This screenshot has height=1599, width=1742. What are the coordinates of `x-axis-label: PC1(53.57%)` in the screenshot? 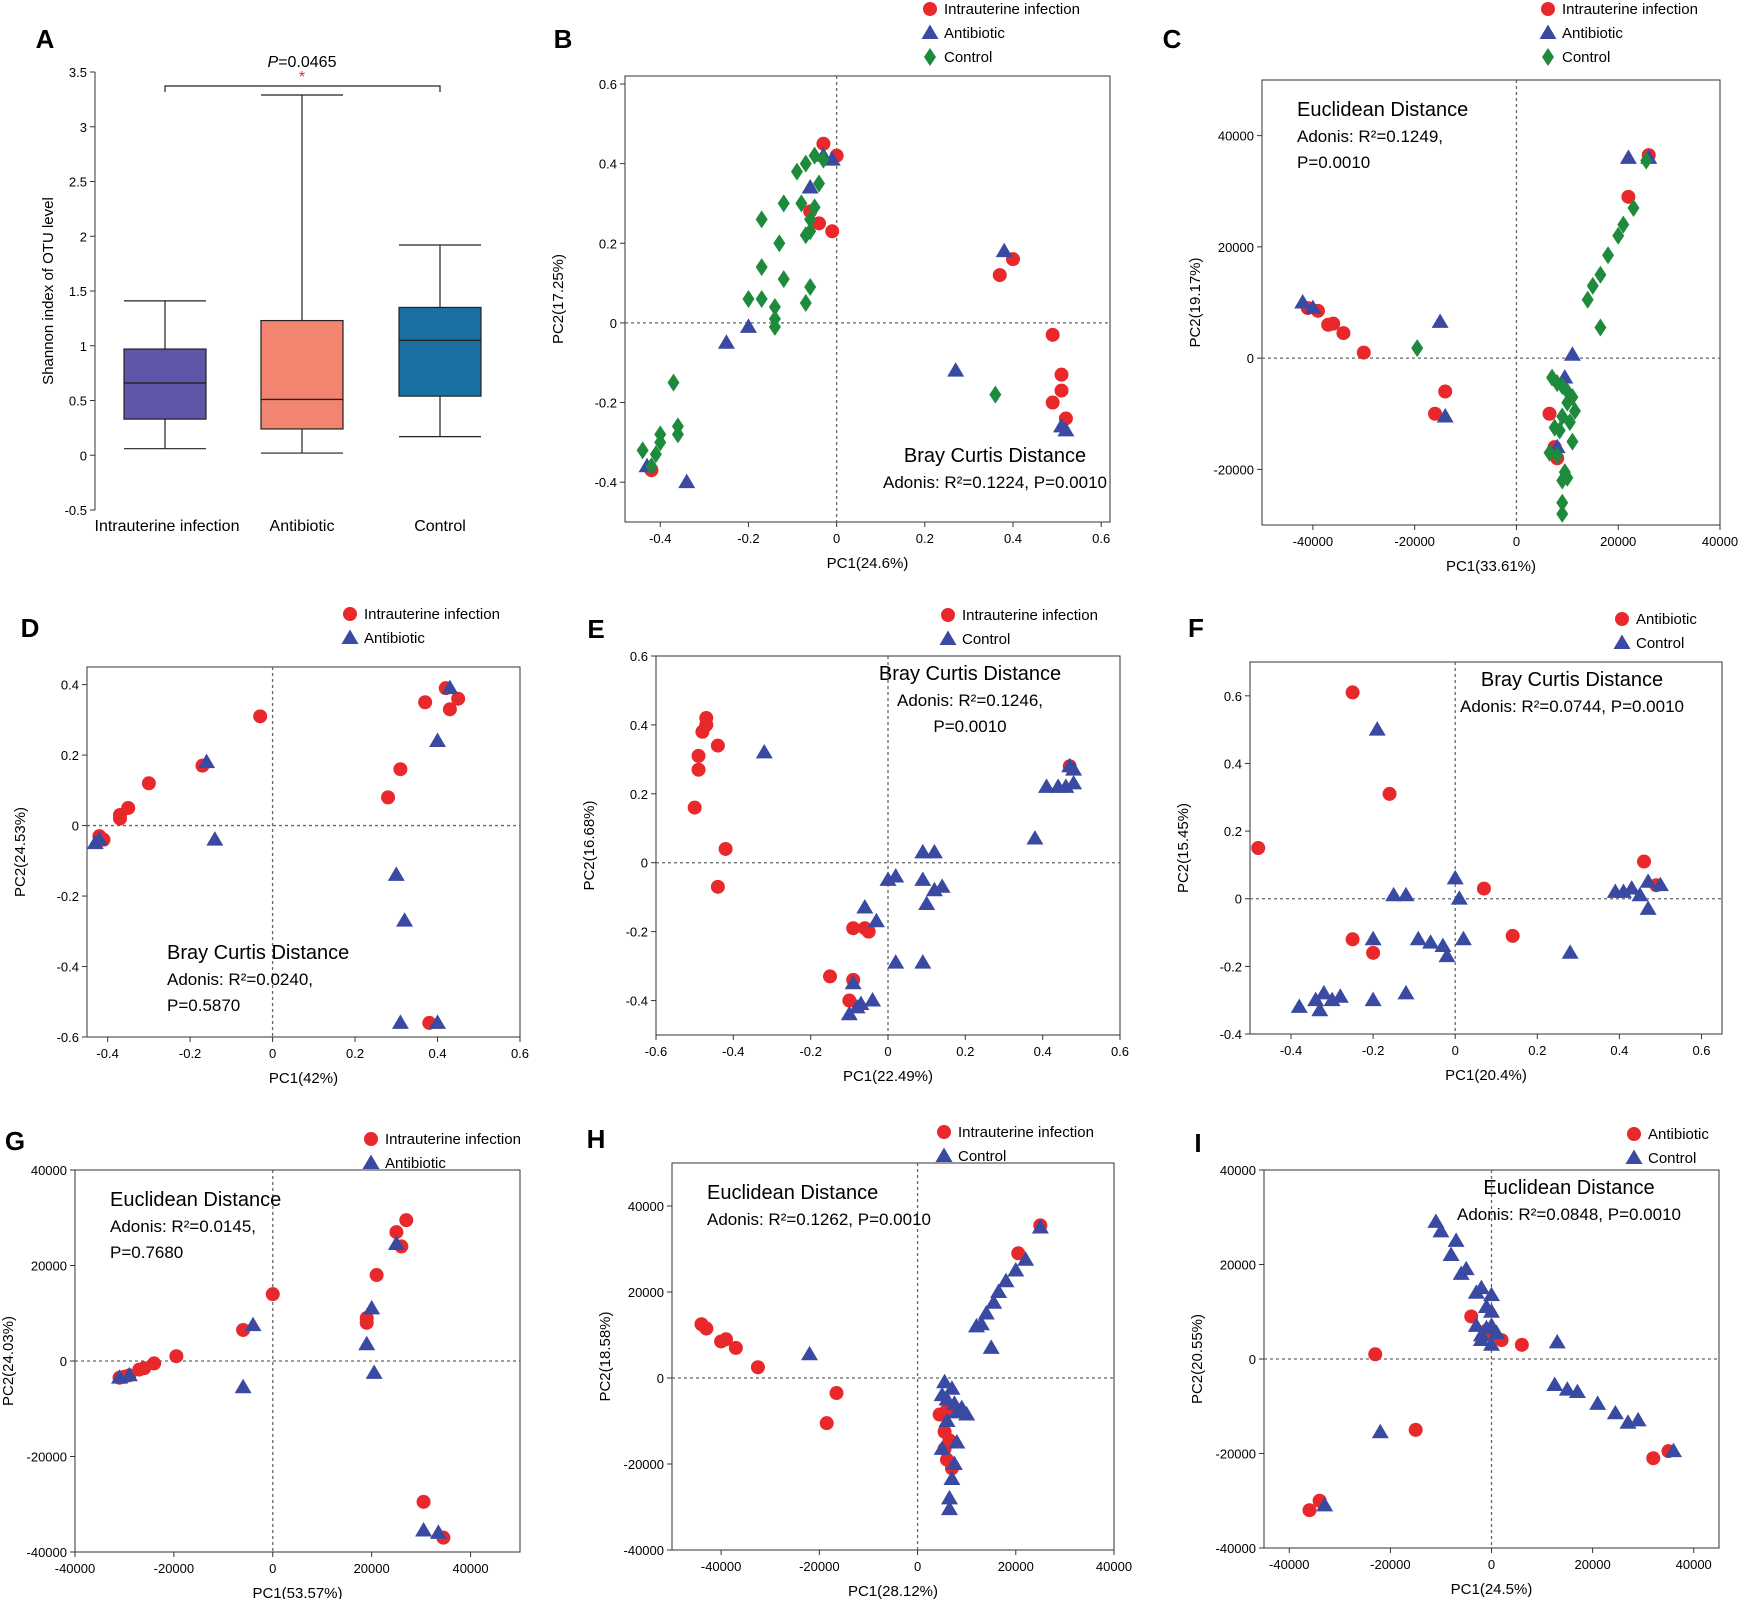 It's located at (297, 1592).